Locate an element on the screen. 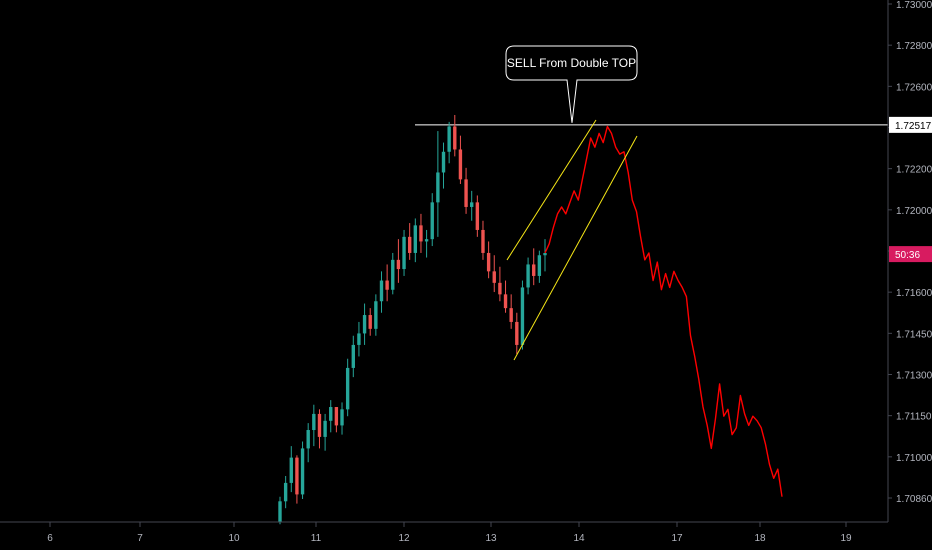 The width and height of the screenshot is (932, 550). callout-text: SELL From Double TOP is located at coordinates (571, 63).